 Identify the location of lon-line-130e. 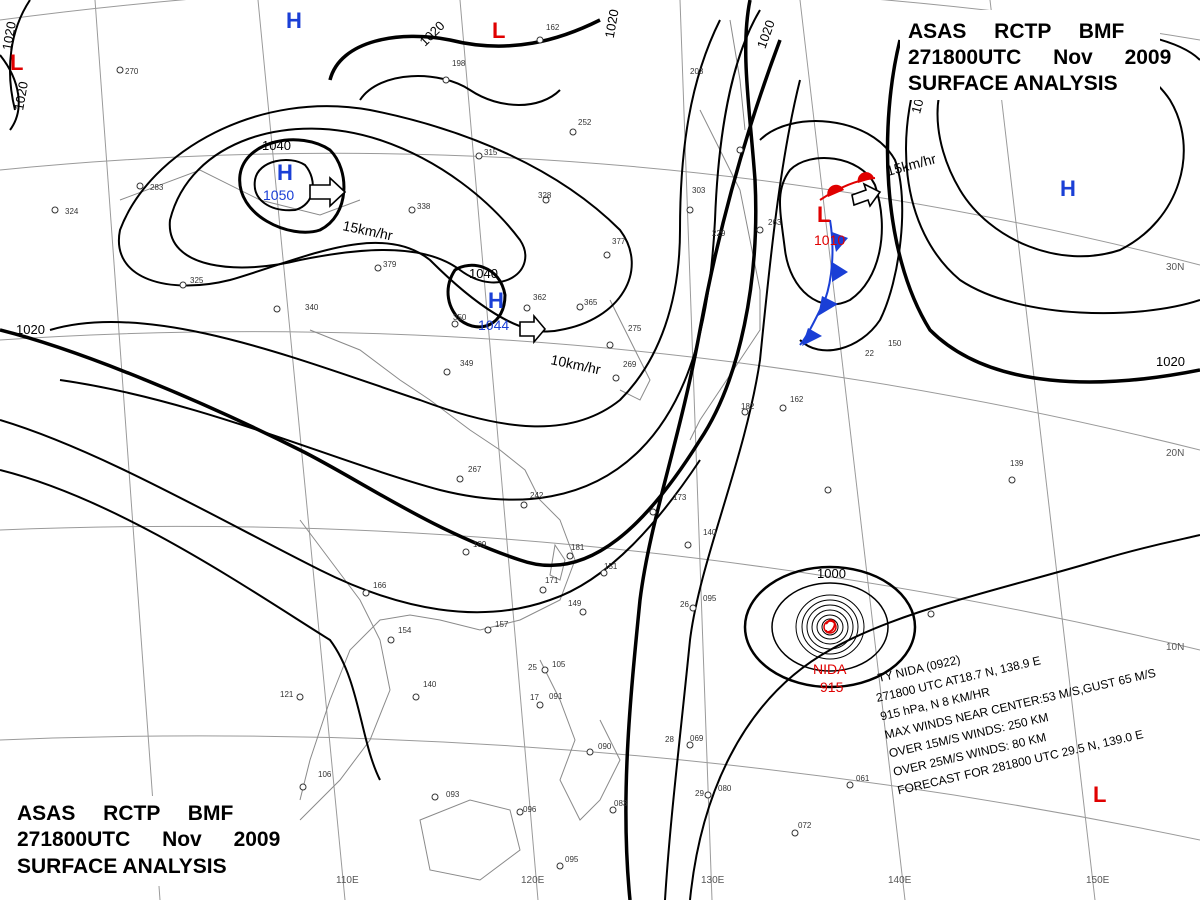
(696, 450).